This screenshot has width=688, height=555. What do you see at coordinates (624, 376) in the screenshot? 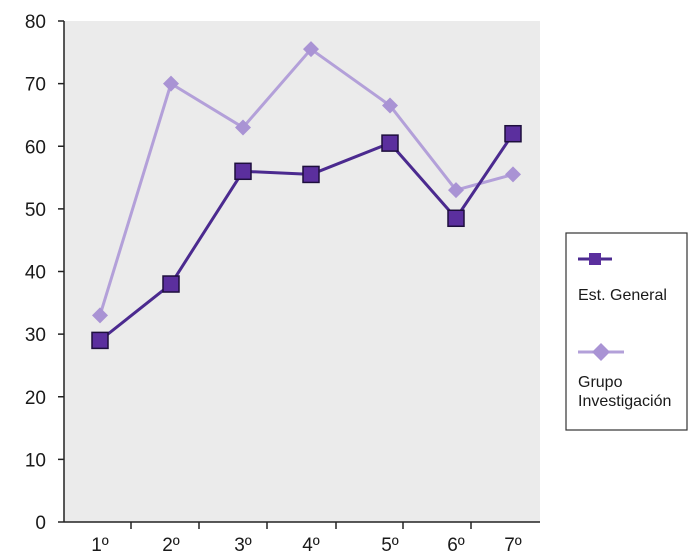
I see `legend-item-grupo-investigacion: Grupo Investigación` at bounding box center [624, 376].